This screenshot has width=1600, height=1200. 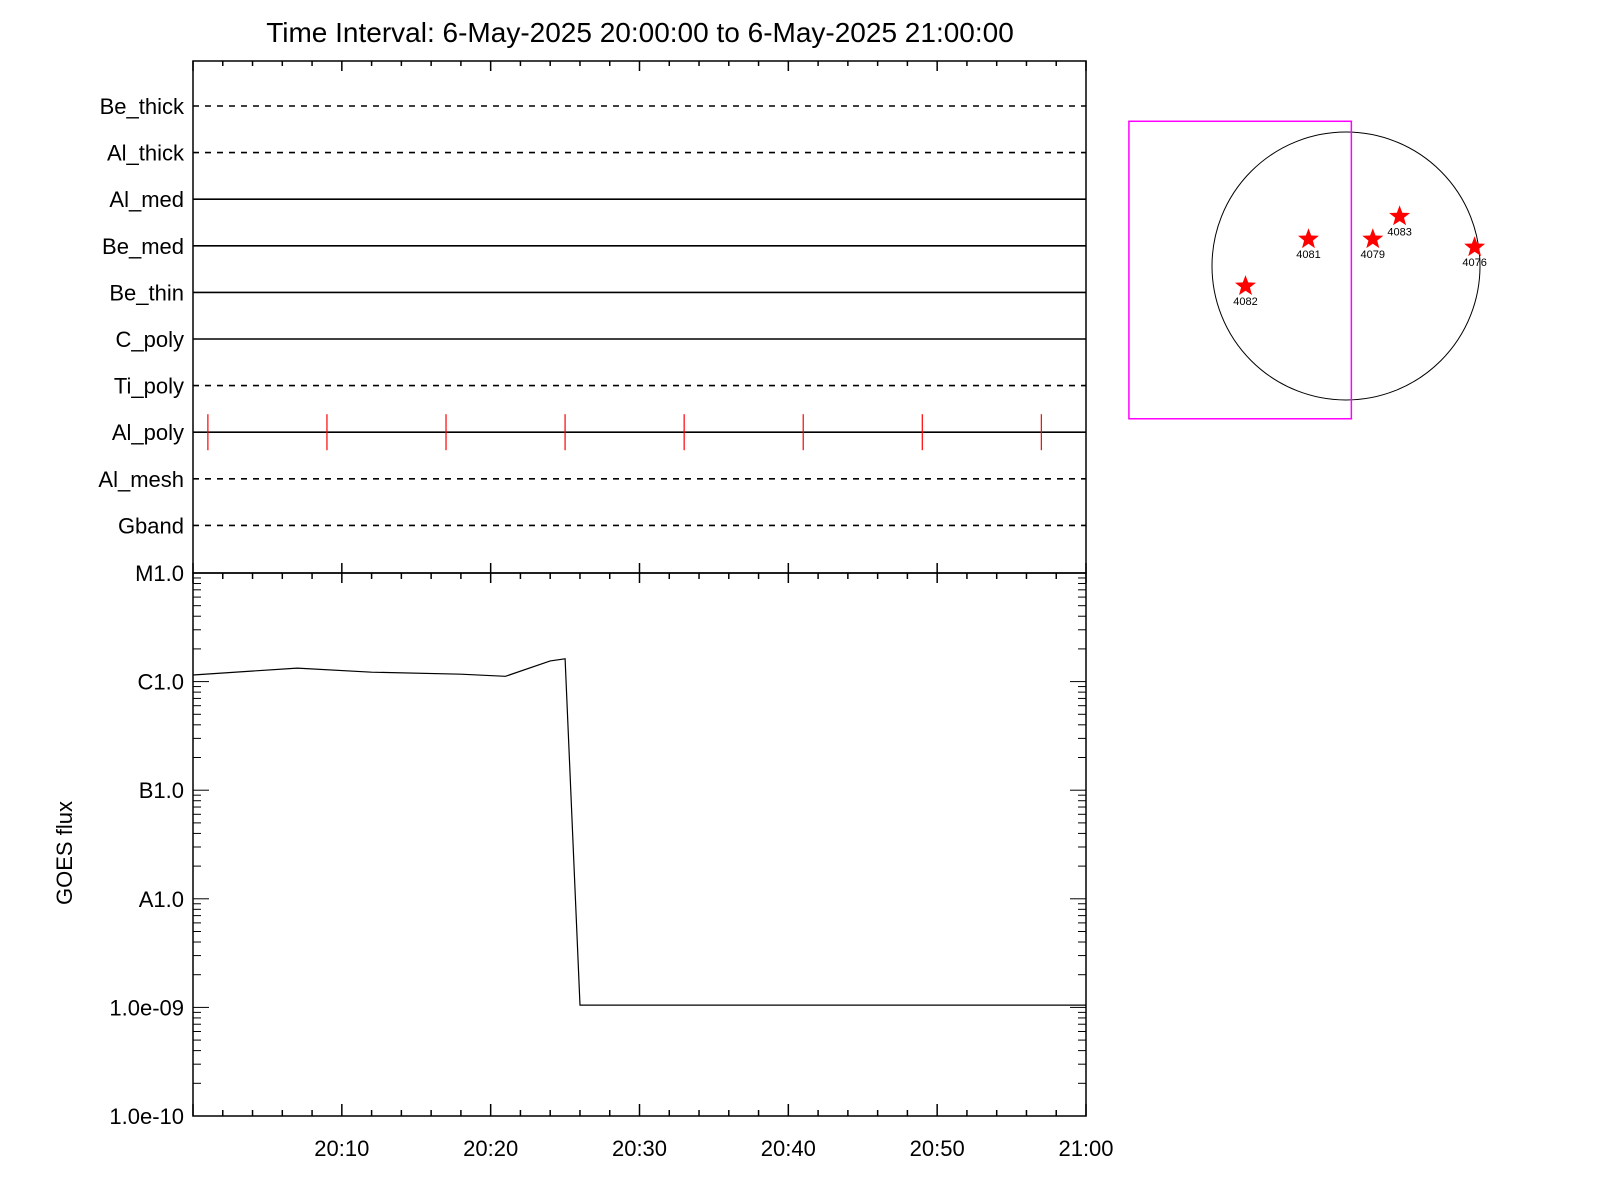 I want to click on y-tick-label: 1.0e-09, so click(x=146, y=1007).